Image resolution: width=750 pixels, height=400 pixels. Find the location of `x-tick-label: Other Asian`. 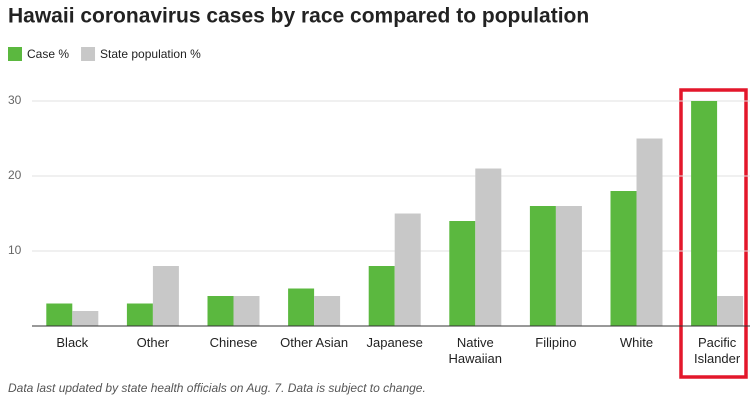

x-tick-label: Other Asian is located at coordinates (314, 342).